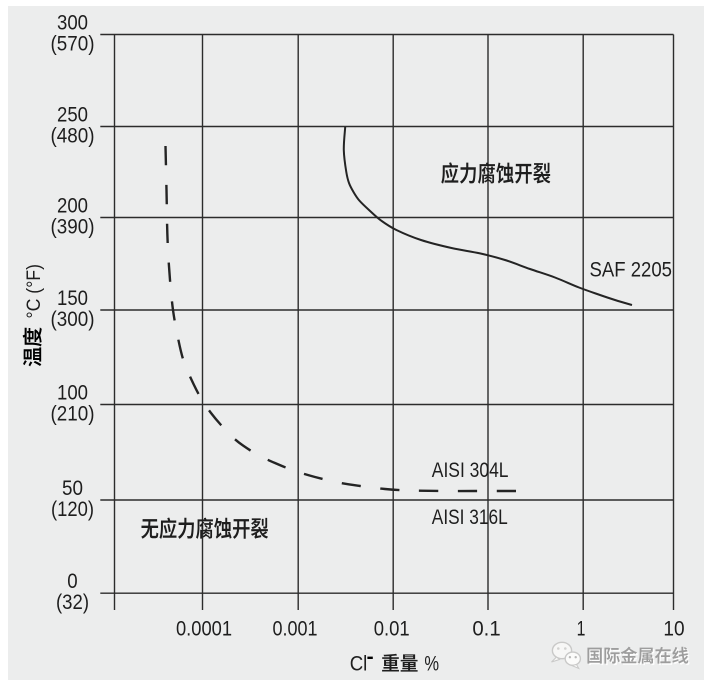 This screenshot has width=712, height=688. Describe the element at coordinates (581, 629) in the screenshot. I see `svg-text: 1` at that location.